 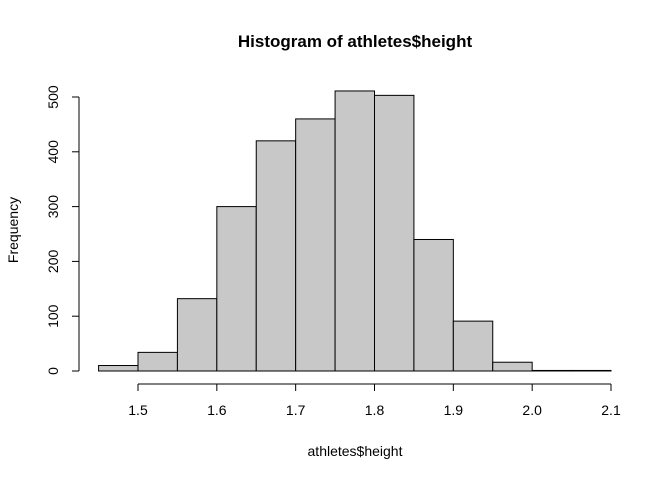 What do you see at coordinates (355, 451) in the screenshot?
I see `x-axis-label: athletes$height` at bounding box center [355, 451].